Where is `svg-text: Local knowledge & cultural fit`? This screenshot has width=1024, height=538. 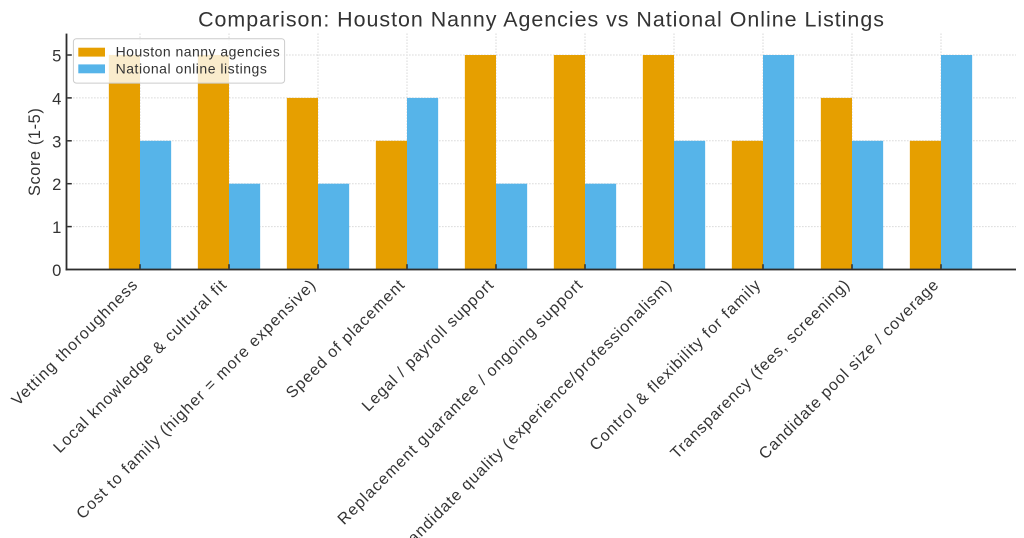
svg-text: Local knowledge & cultural fit is located at coordinates (141, 366).